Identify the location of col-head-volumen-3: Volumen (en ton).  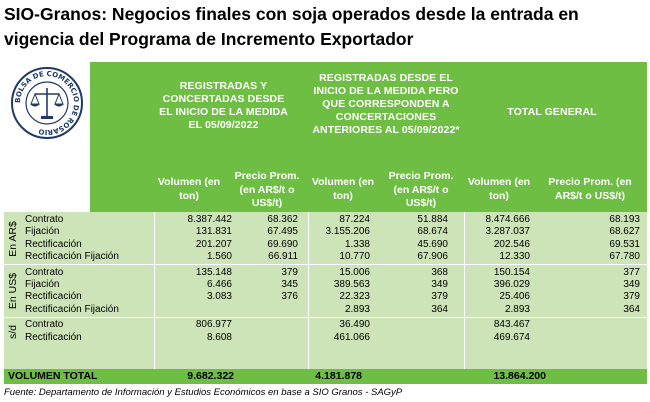
(499, 189).